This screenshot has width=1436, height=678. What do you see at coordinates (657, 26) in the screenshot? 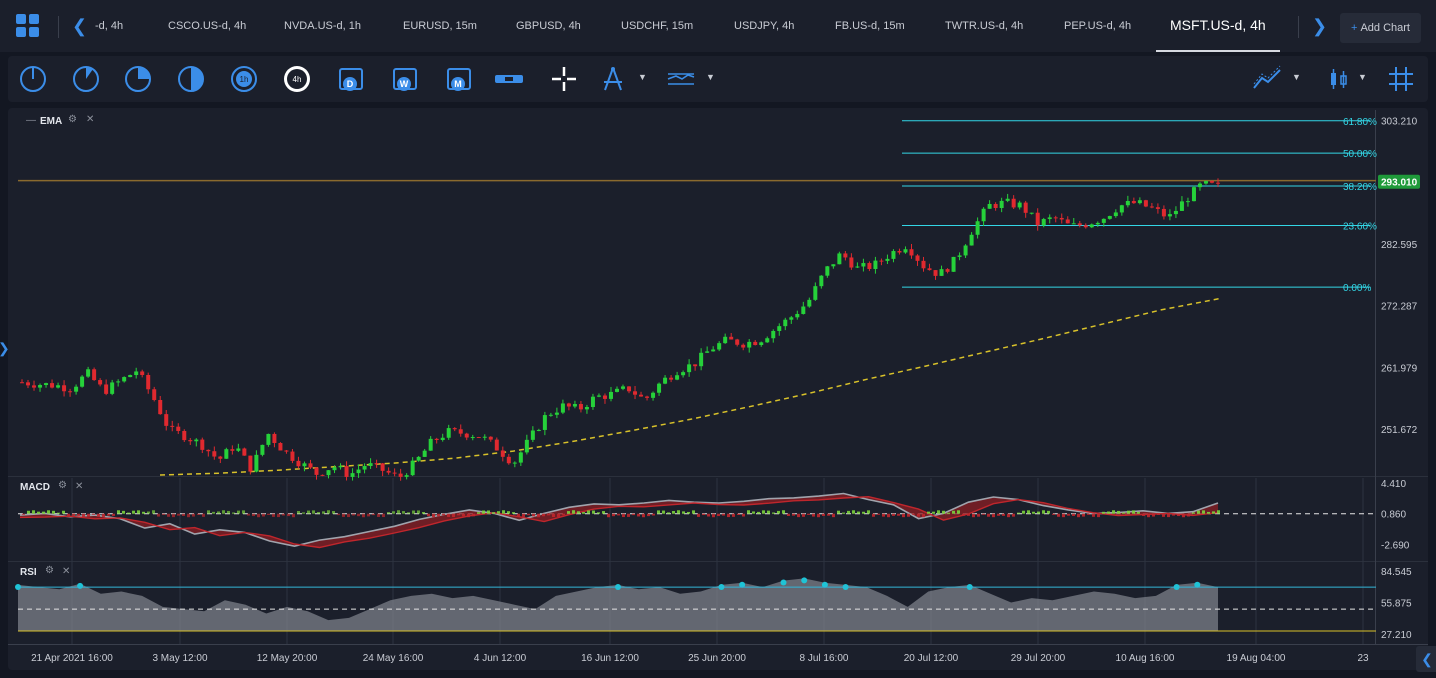
I see `tab-5: USDCHF, 15m` at bounding box center [657, 26].